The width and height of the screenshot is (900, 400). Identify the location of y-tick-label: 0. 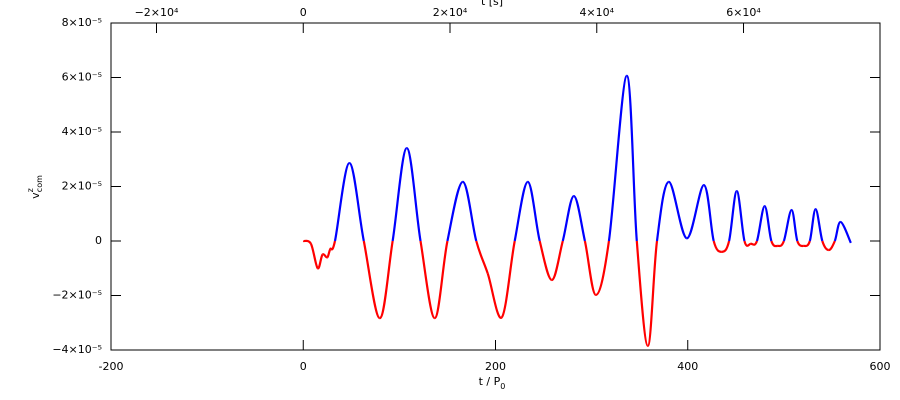
(98, 240).